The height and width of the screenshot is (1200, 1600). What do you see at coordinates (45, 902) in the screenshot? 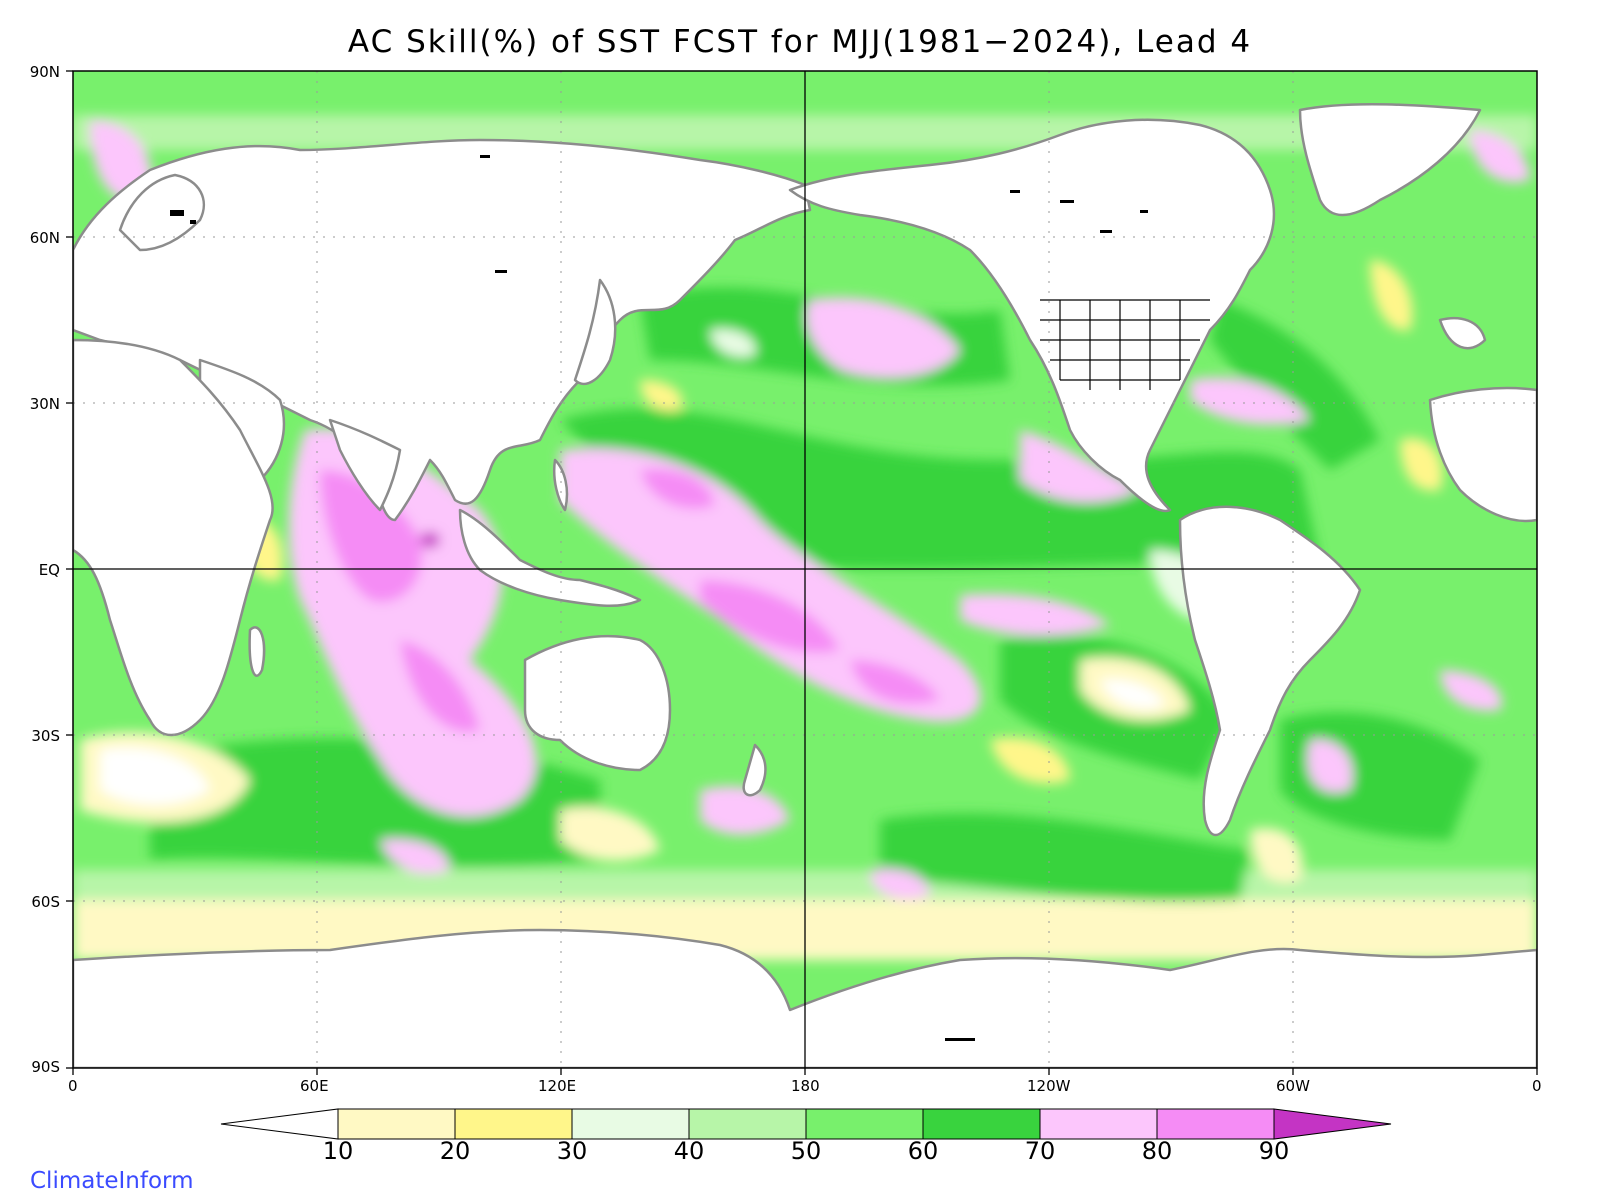
I see `lat-label-60s: 60S` at bounding box center [45, 902].